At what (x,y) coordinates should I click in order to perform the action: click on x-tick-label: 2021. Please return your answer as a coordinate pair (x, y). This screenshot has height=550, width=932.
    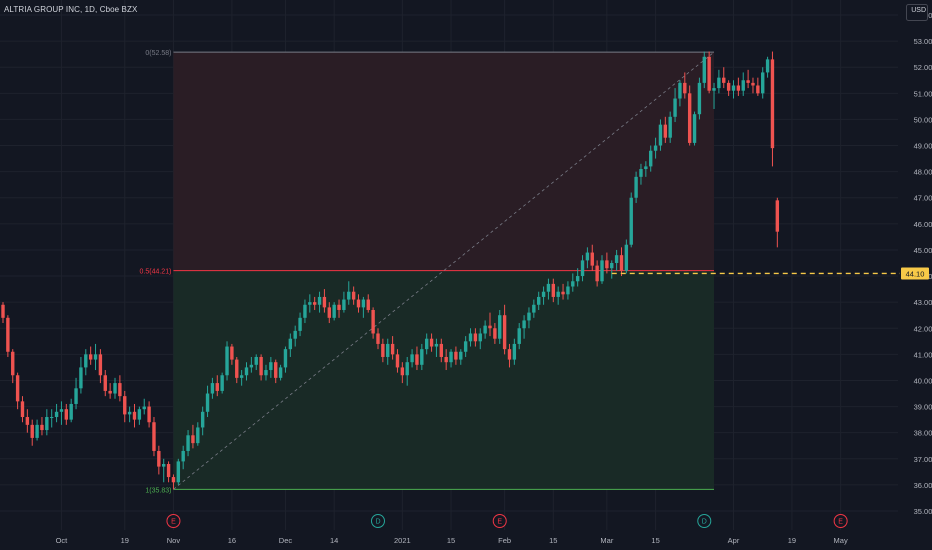
    Looking at the image, I should click on (402, 540).